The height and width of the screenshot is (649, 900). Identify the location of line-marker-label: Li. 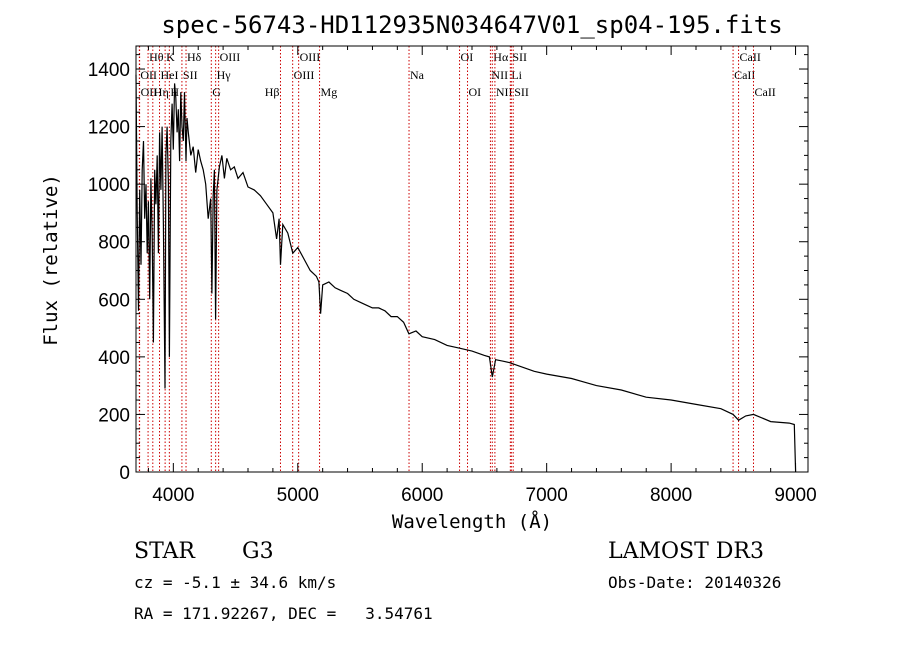
(516, 75).